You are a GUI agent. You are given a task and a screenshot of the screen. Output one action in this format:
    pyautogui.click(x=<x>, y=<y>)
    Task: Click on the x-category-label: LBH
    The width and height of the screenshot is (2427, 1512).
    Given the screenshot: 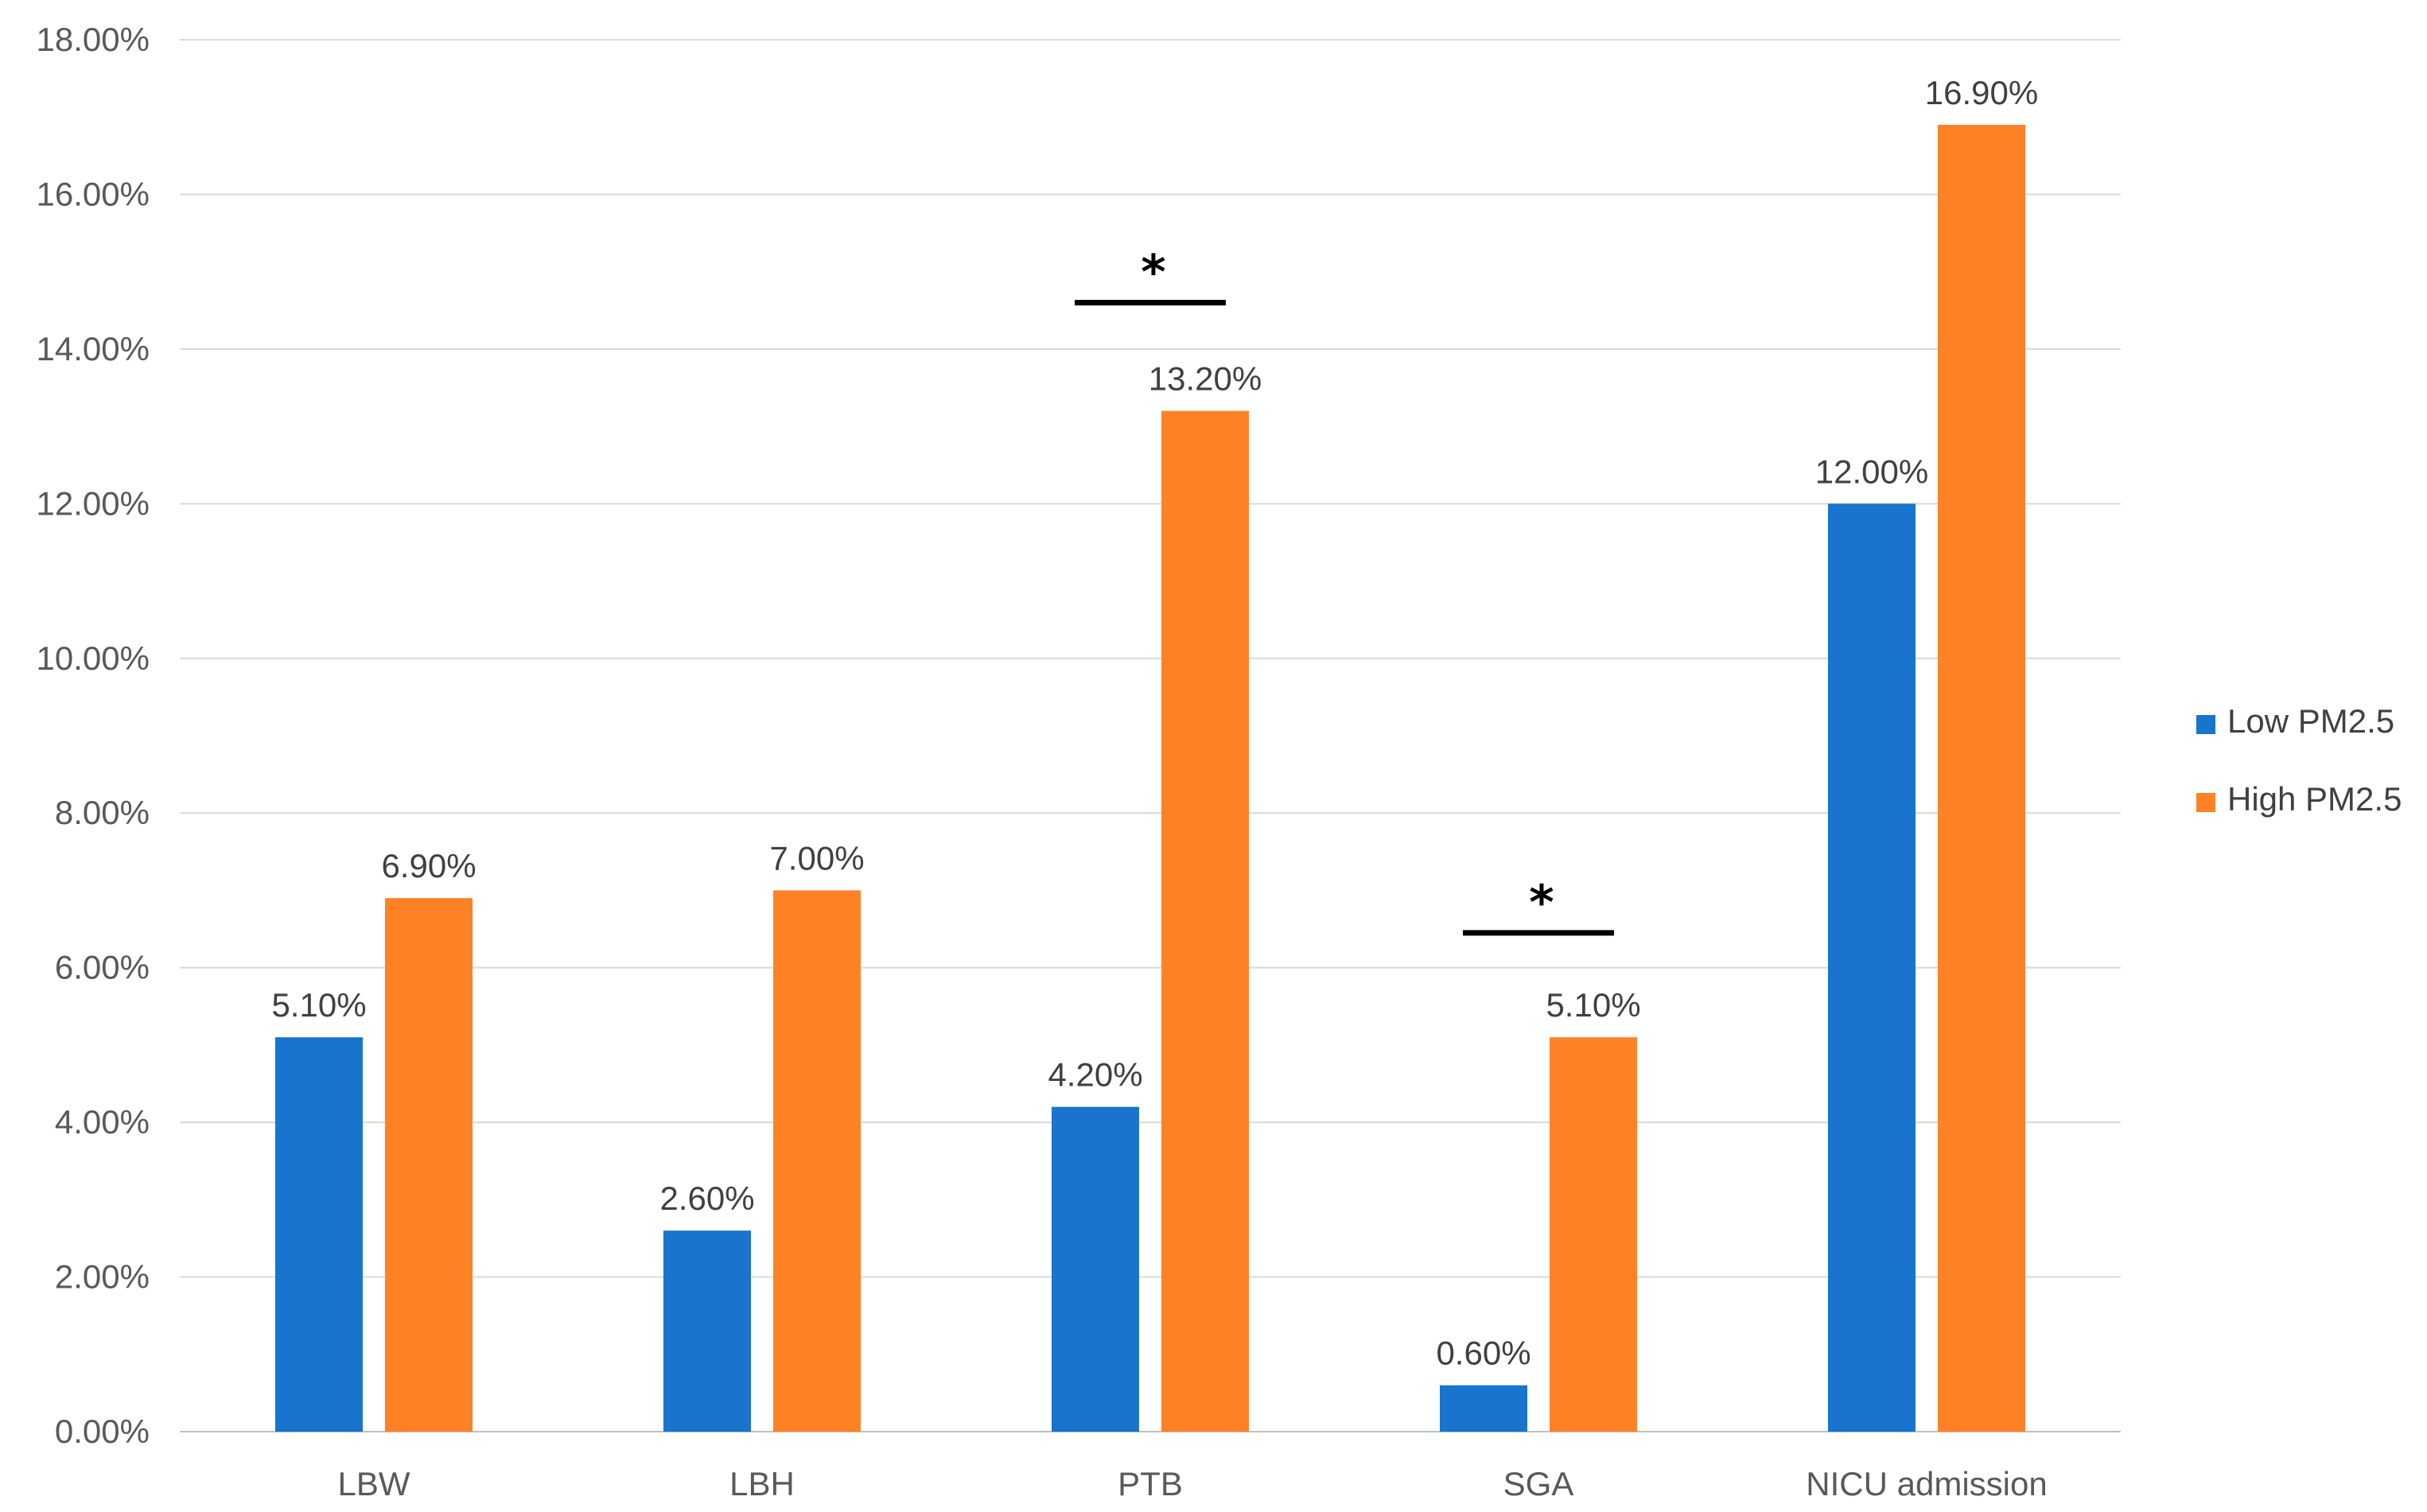 What is the action you would take?
    pyautogui.click(x=762, y=1483)
    